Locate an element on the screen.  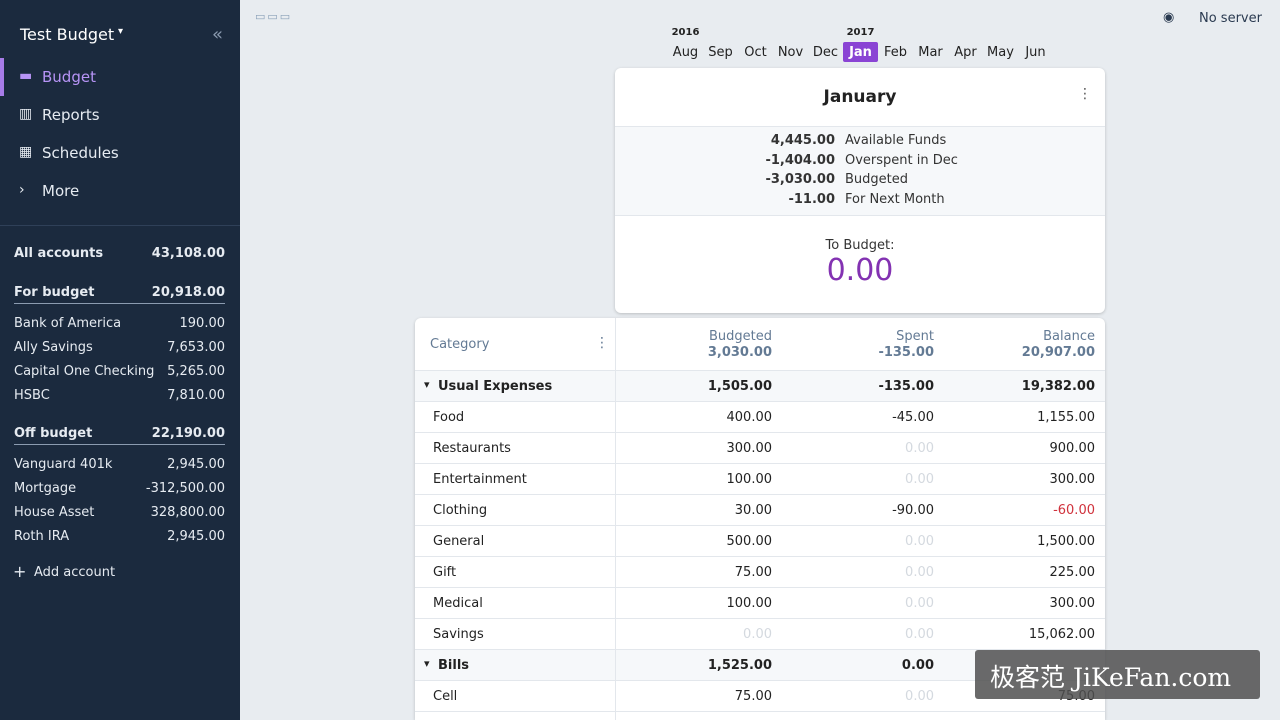
category-name: Savings is located at coordinates (458, 634).